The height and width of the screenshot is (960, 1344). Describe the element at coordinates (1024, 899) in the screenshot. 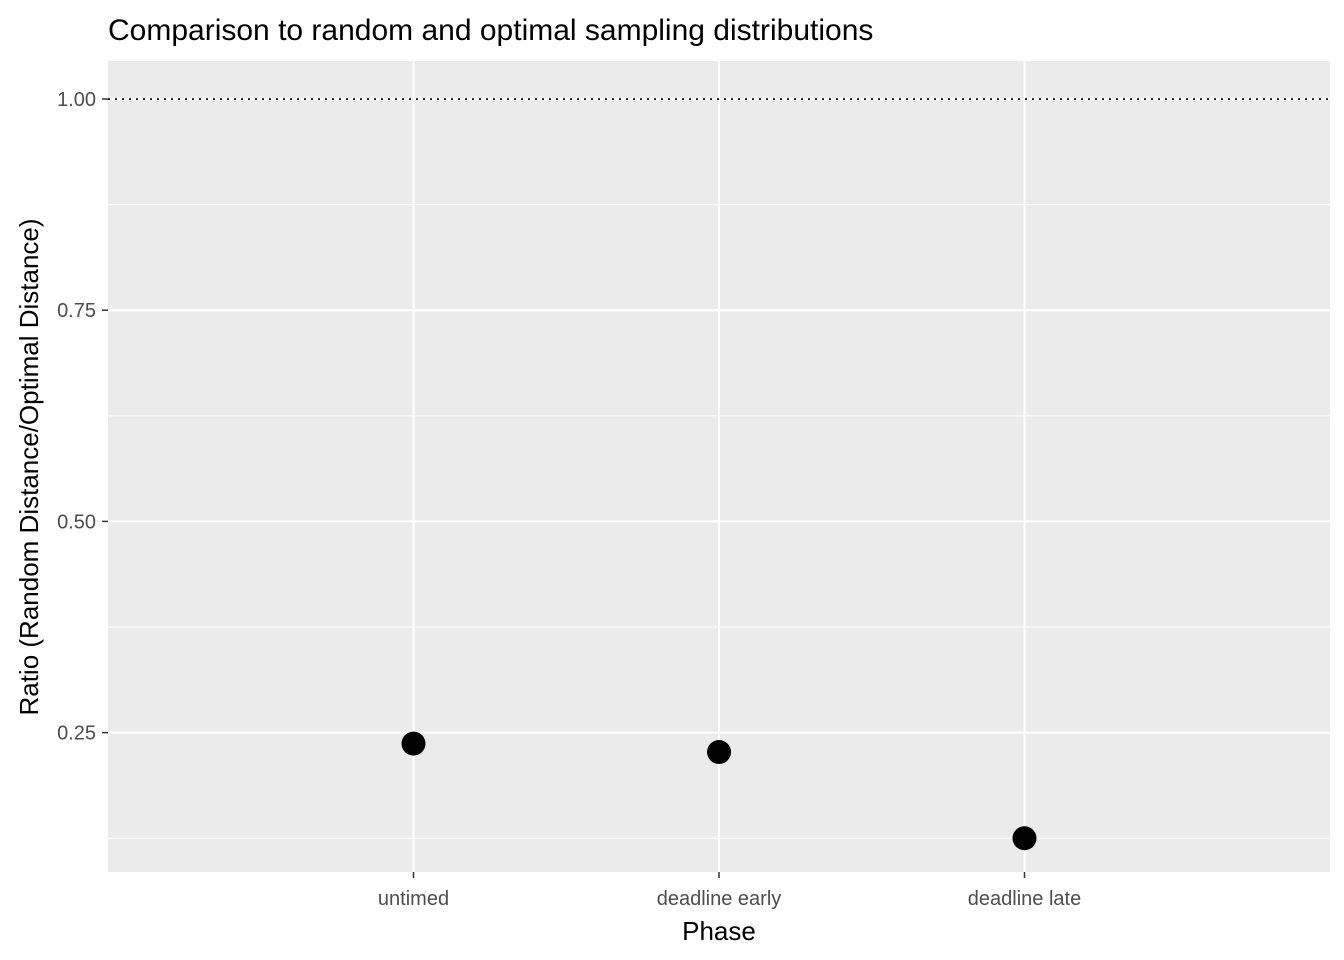

I see `x-tick-label: deadline late` at that location.